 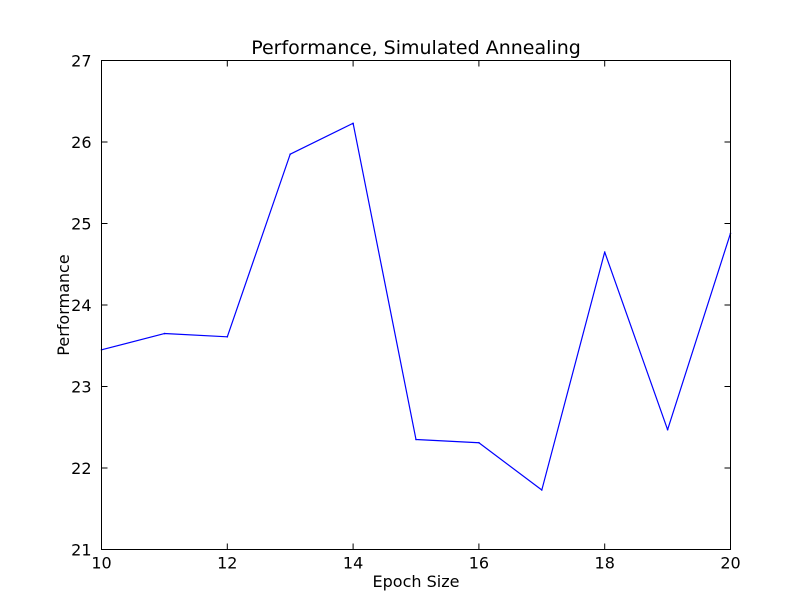 I want to click on y-tick-label: 24, so click(x=81, y=305).